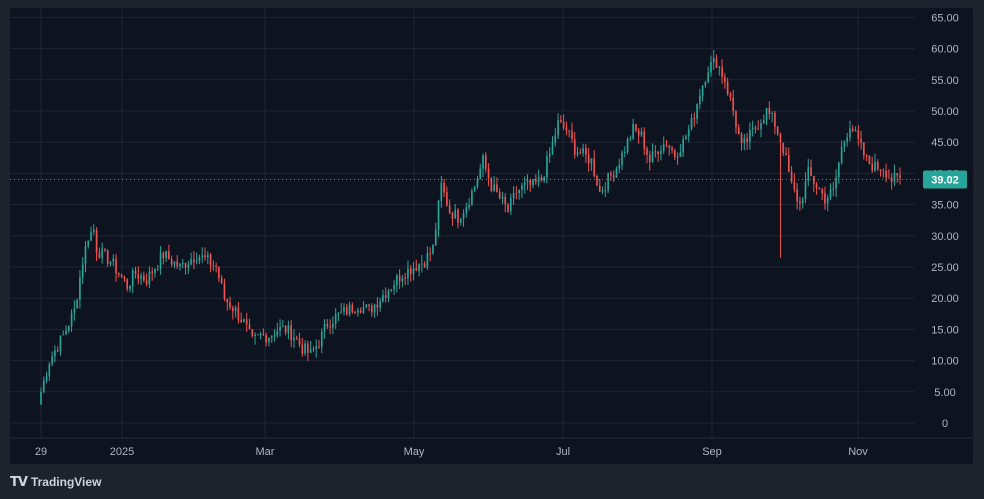  What do you see at coordinates (712, 452) in the screenshot?
I see `x-tick-label: Sep` at bounding box center [712, 452].